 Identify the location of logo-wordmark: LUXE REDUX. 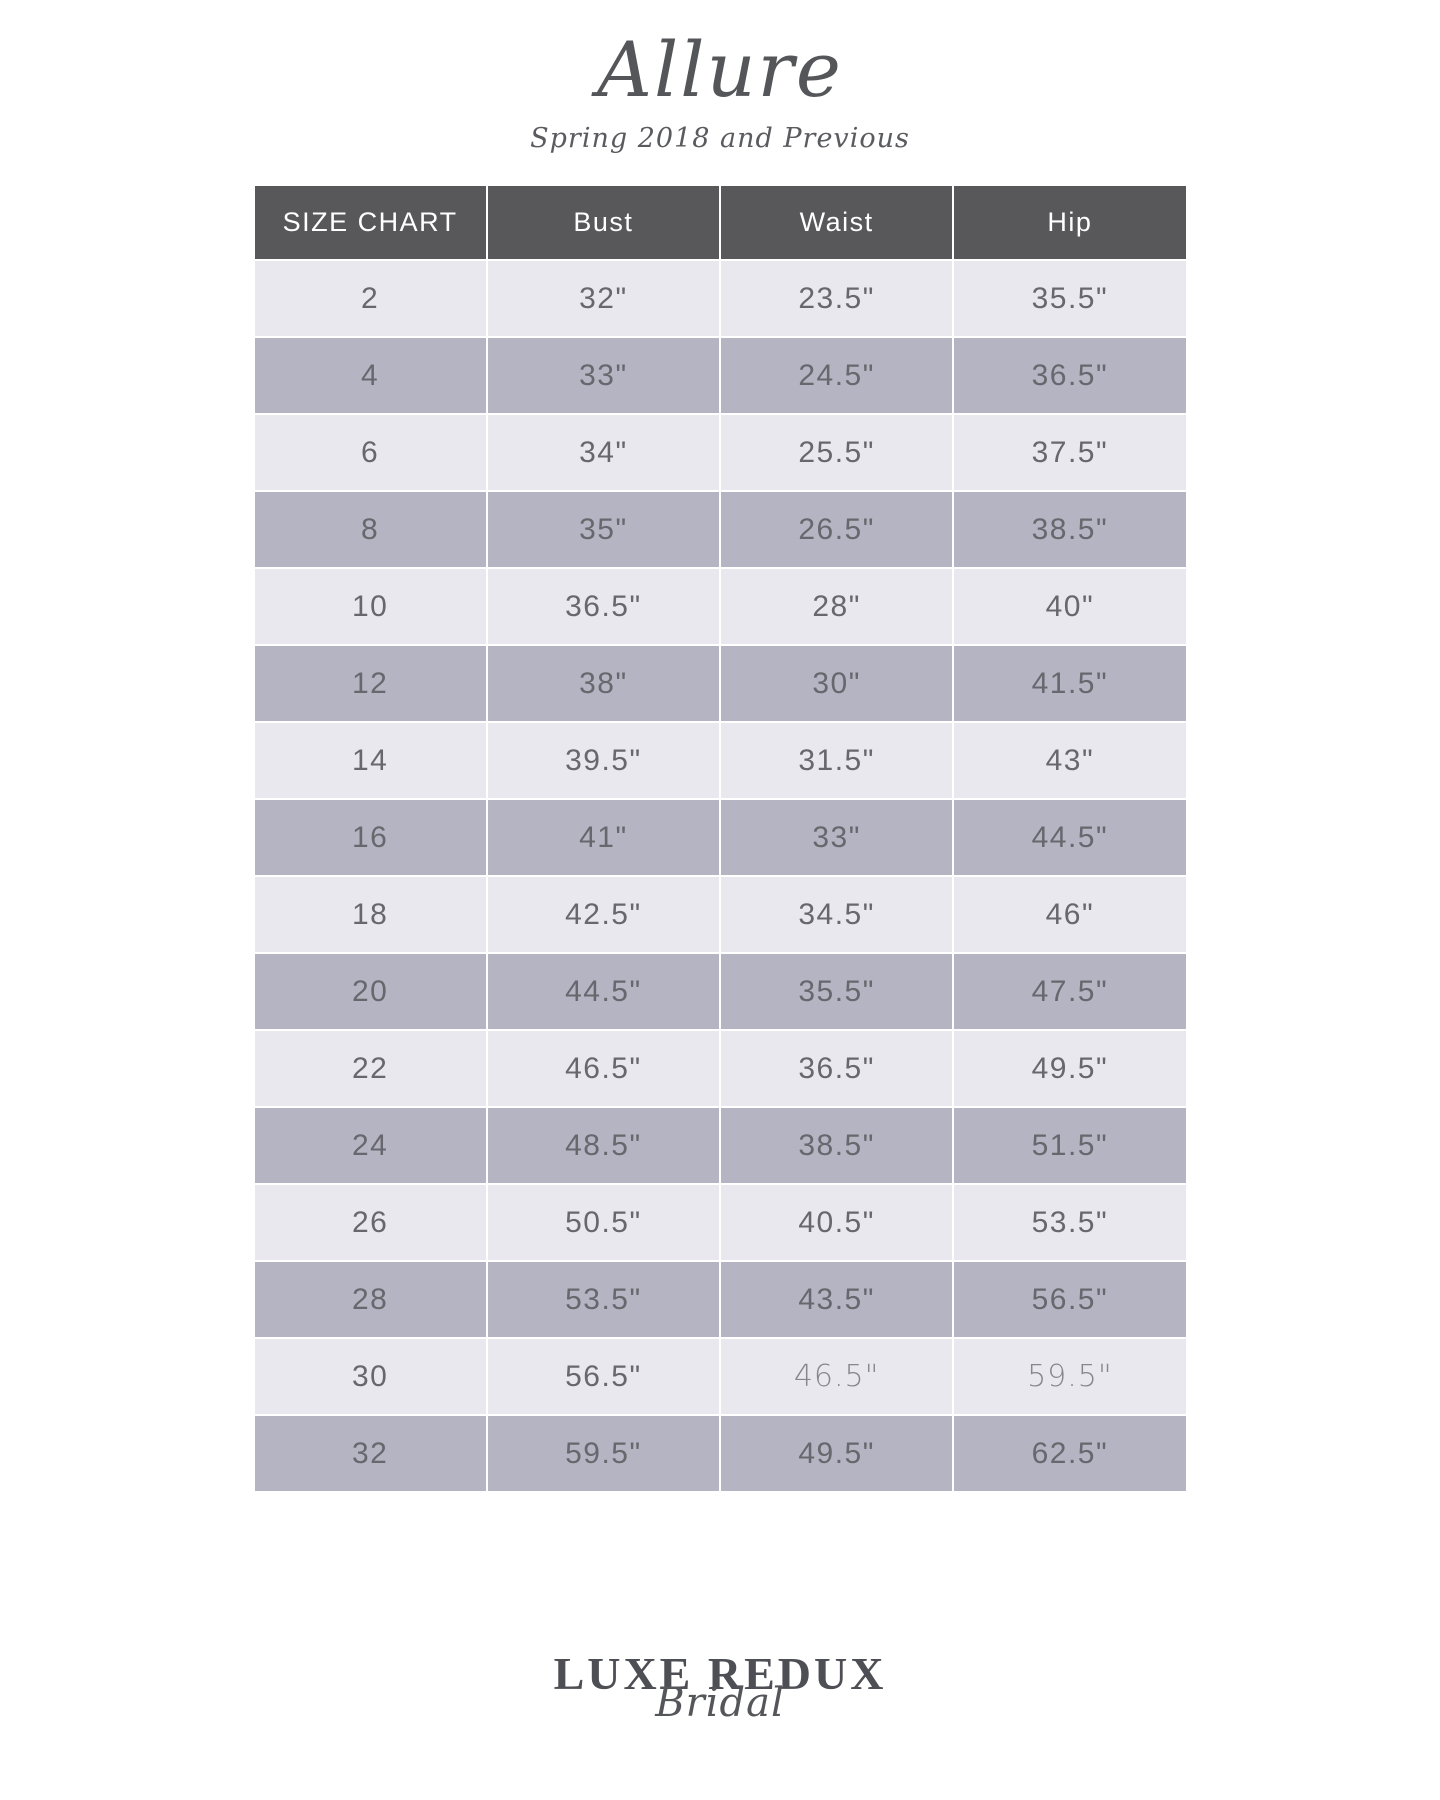
(720, 1674).